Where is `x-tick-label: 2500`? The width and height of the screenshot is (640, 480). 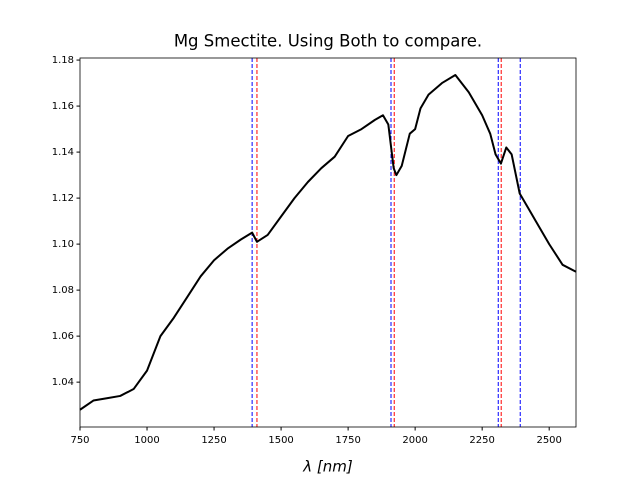
x-tick-label: 2500 is located at coordinates (548, 440).